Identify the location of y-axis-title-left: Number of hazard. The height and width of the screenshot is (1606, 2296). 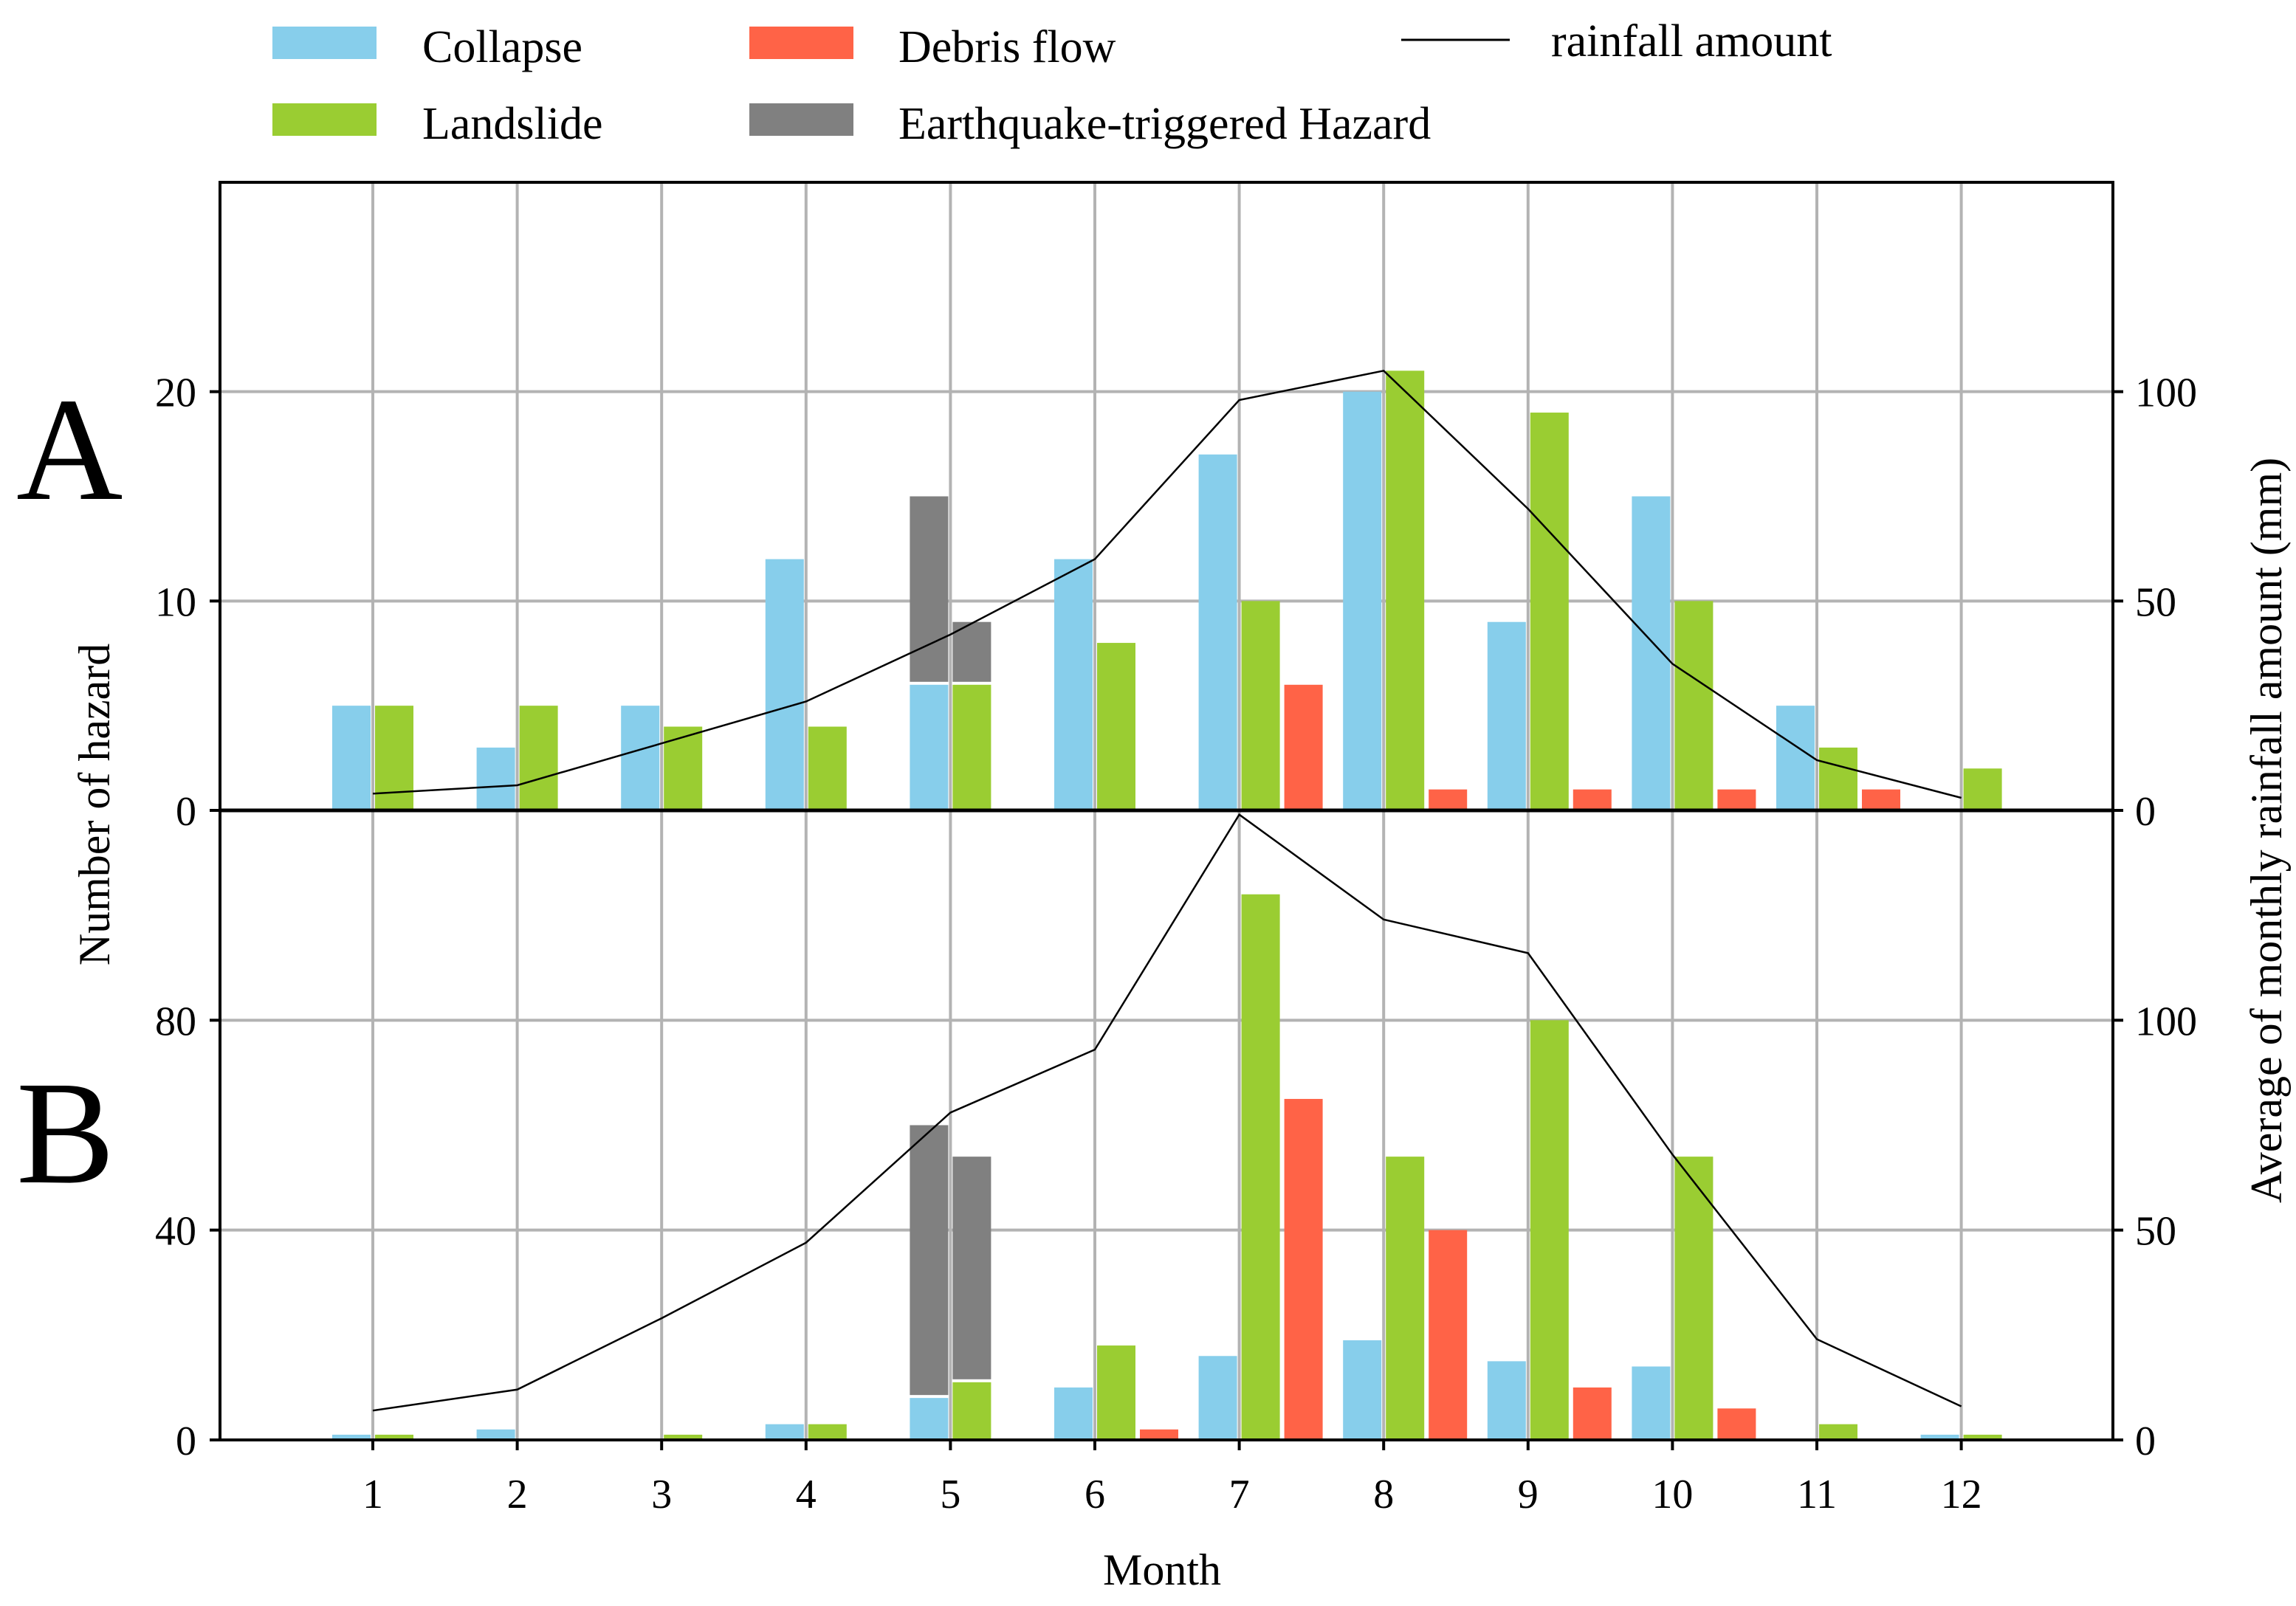
(94, 805).